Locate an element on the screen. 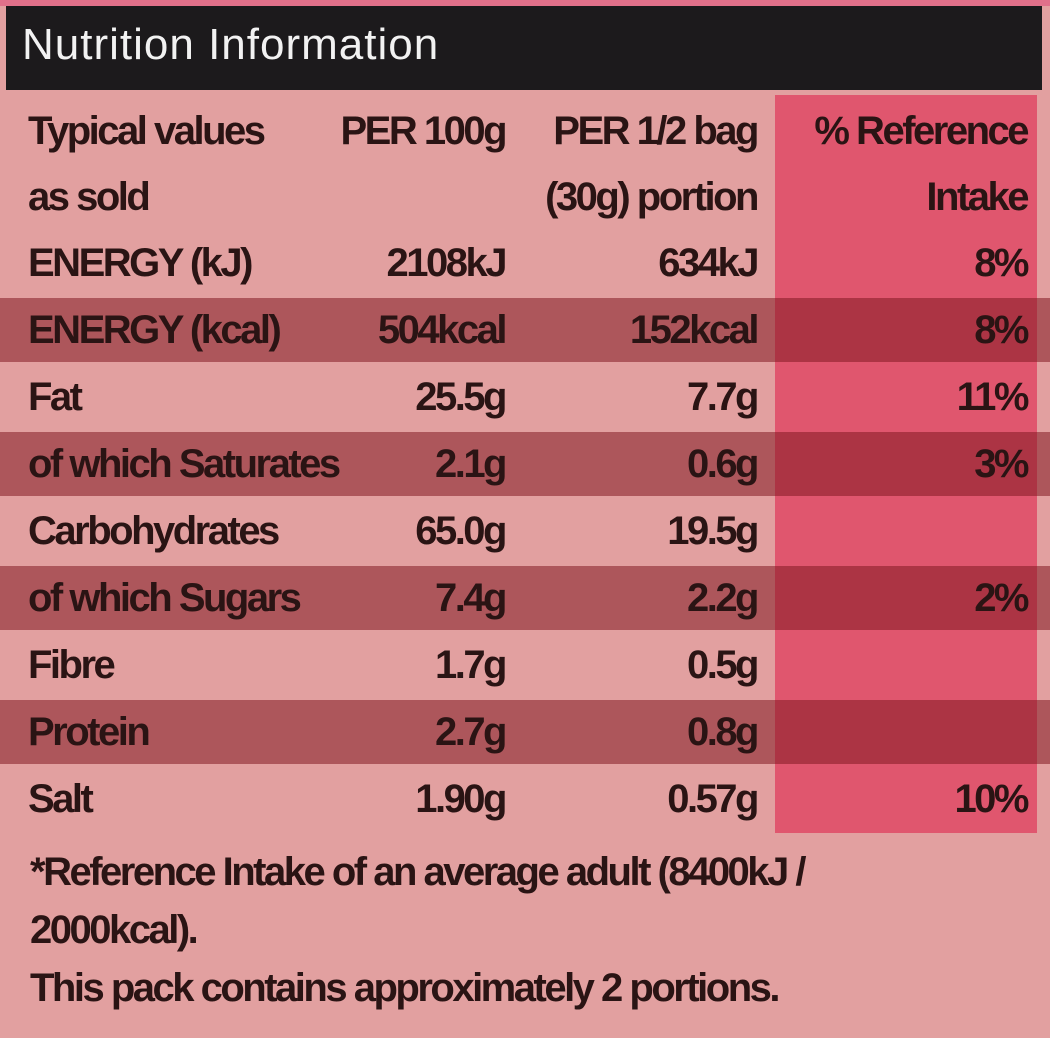 Image resolution: width=1050 pixels, height=1038 pixels. column-header: Intake is located at coordinates (977, 197).